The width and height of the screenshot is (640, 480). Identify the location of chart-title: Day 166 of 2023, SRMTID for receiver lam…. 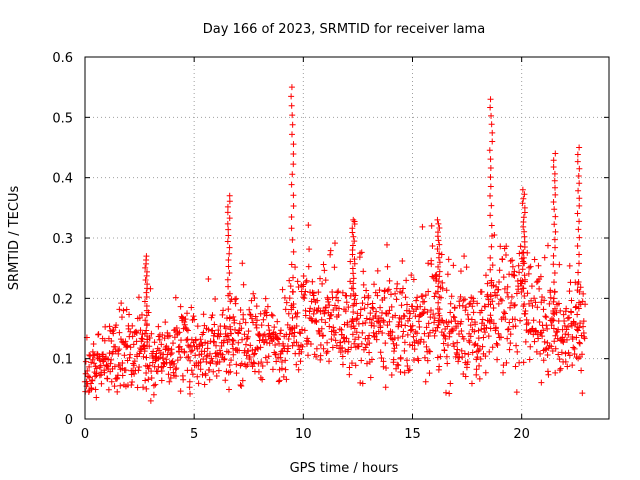
(344, 29).